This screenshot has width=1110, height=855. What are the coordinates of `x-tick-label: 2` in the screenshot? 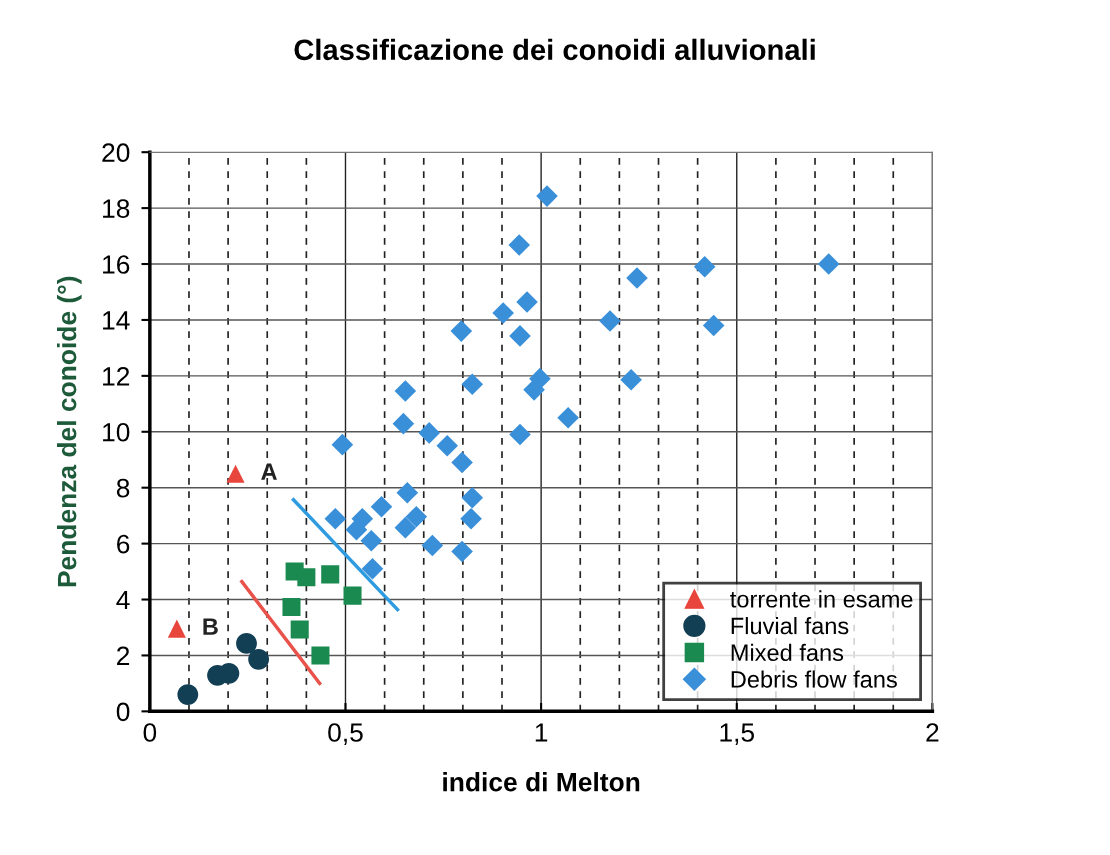 It's located at (932, 732).